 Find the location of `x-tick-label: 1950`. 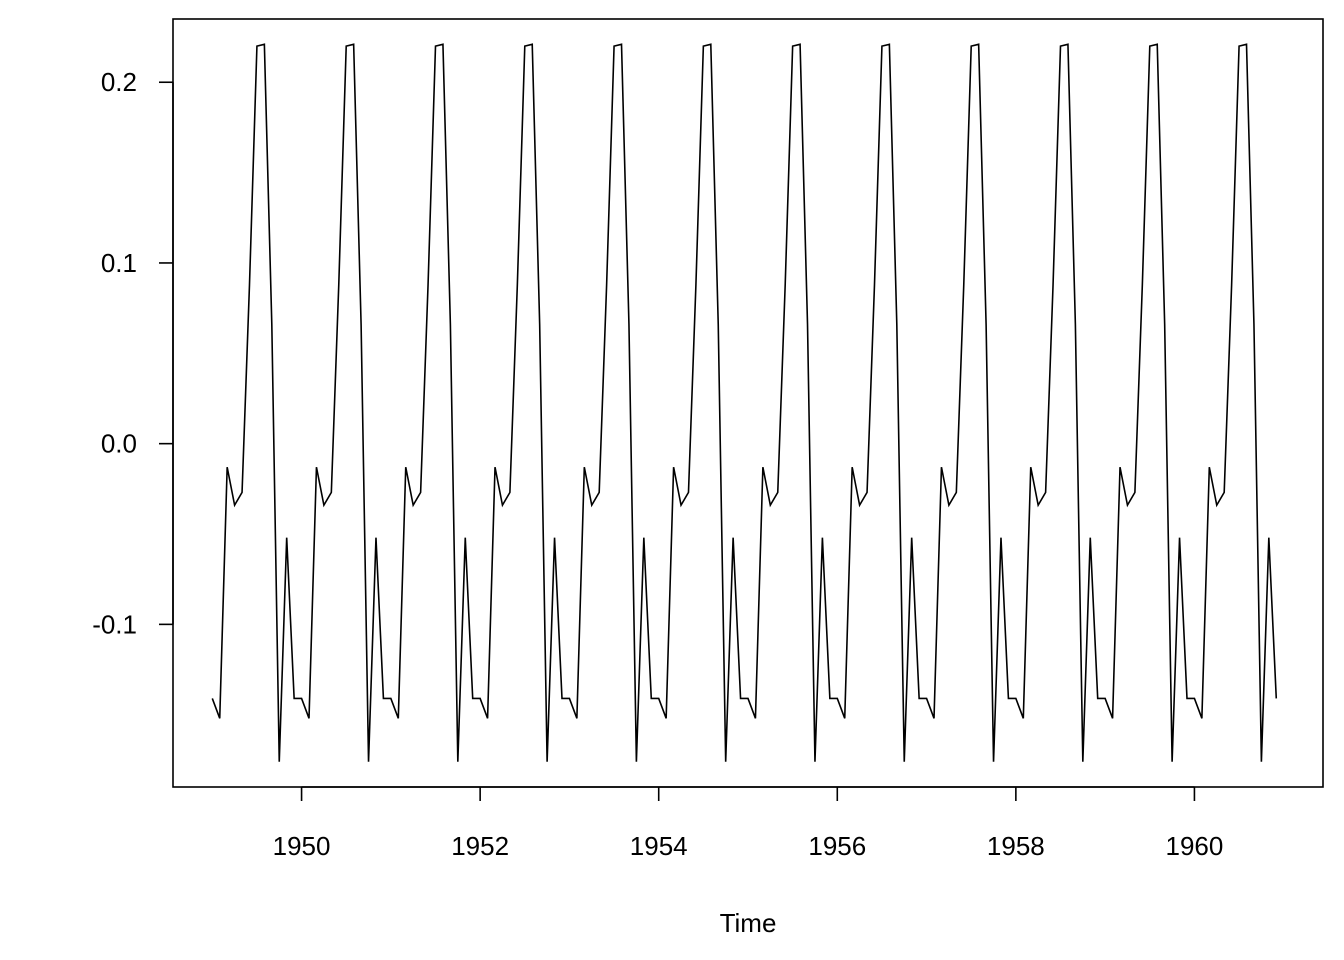

x-tick-label: 1950 is located at coordinates (302, 846).